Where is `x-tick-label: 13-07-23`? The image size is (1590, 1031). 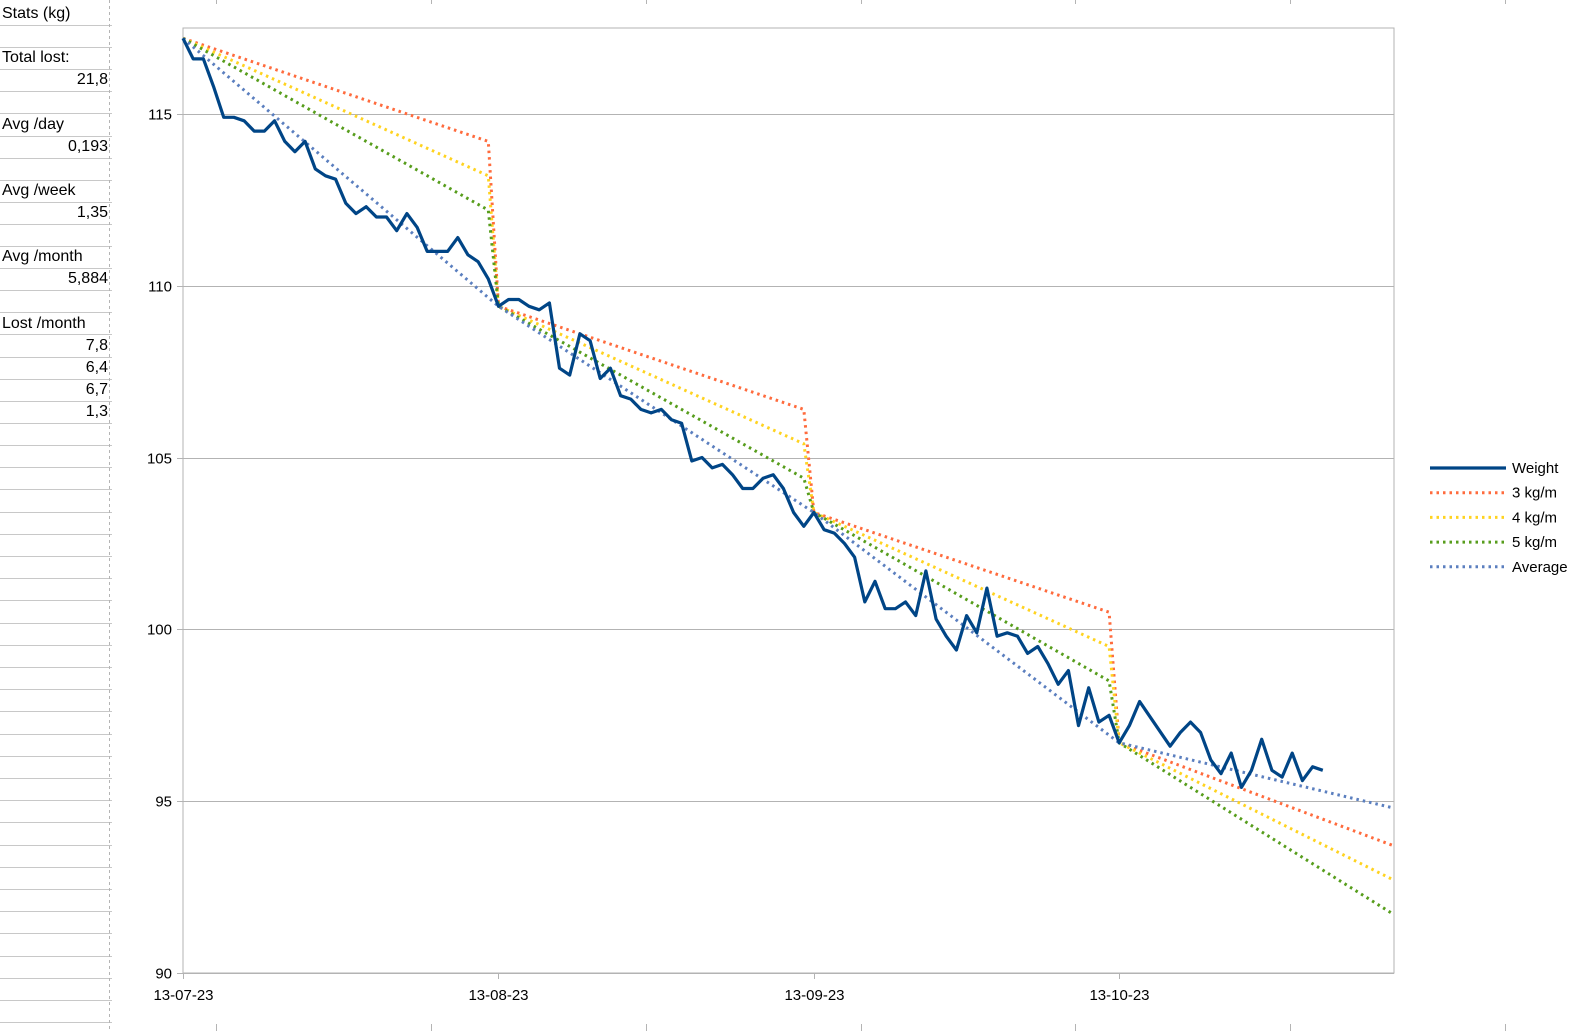
x-tick-label: 13-07-23 is located at coordinates (183, 995).